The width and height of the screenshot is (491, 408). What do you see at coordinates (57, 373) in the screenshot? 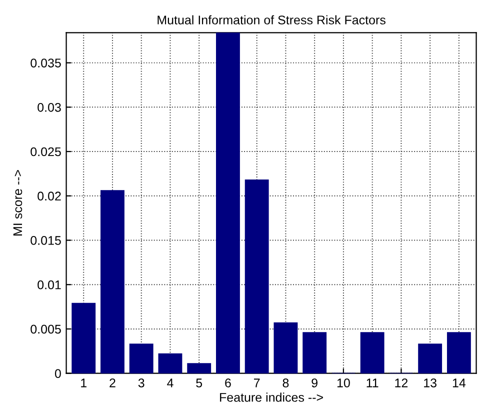
I see `y-tick-label: 0` at bounding box center [57, 373].